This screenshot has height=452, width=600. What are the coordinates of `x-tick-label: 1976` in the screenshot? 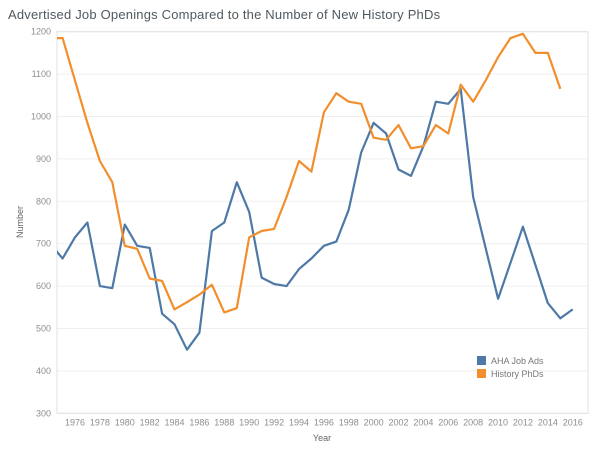 It's located at (75, 422).